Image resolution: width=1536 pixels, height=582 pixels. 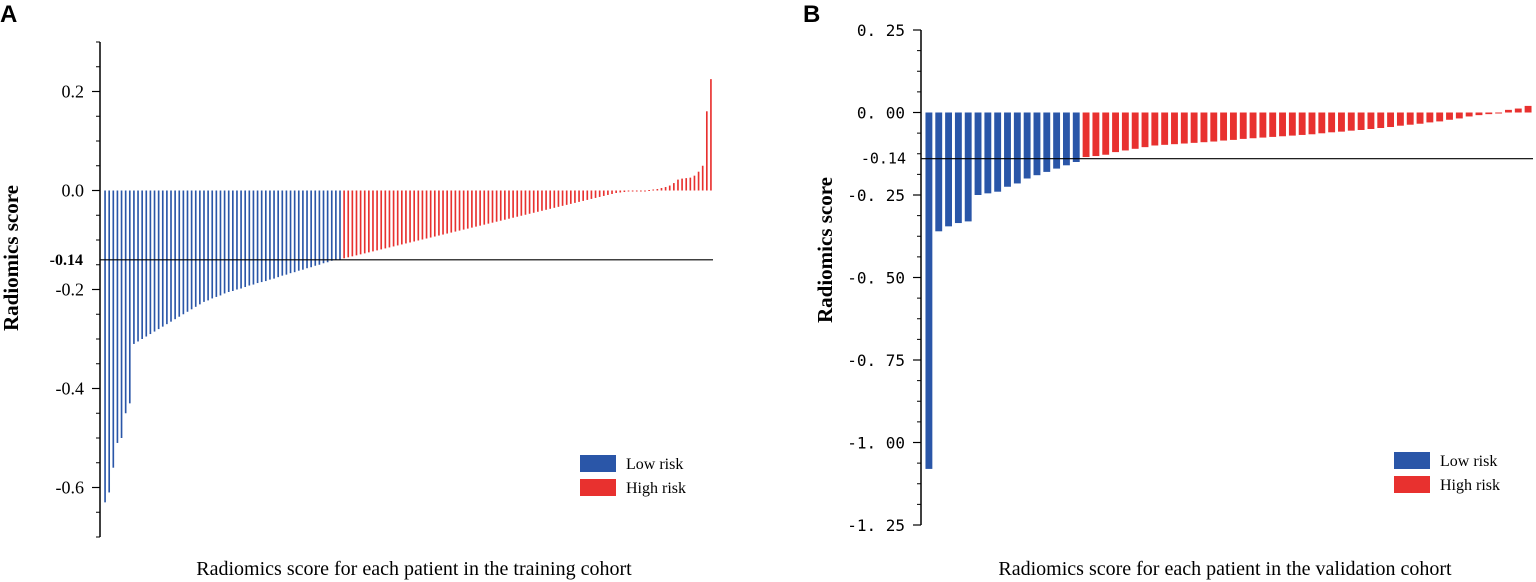 I want to click on y-tick-label: -0.4, so click(x=70, y=389).